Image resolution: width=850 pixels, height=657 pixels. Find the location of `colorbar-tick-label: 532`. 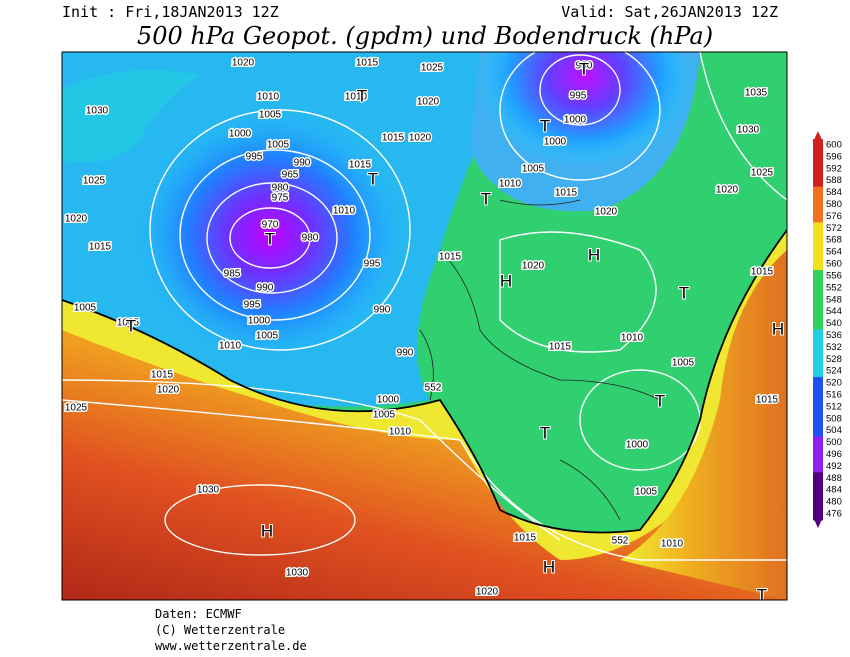

colorbar-tick-label: 532 is located at coordinates (834, 347).